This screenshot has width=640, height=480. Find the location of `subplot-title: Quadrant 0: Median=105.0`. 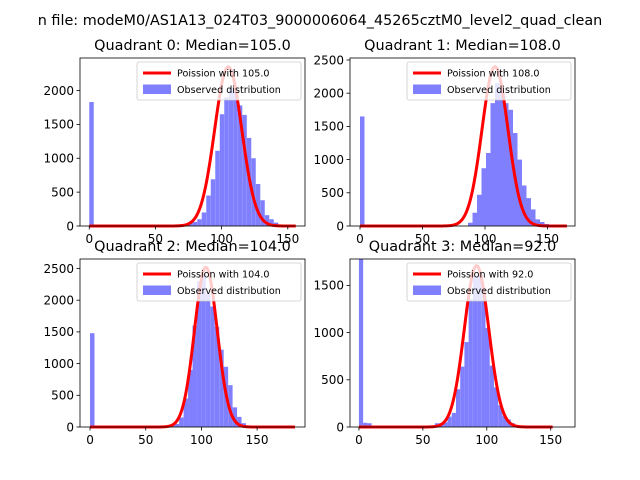

subplot-title: Quadrant 0: Median=105.0 is located at coordinates (192, 46).